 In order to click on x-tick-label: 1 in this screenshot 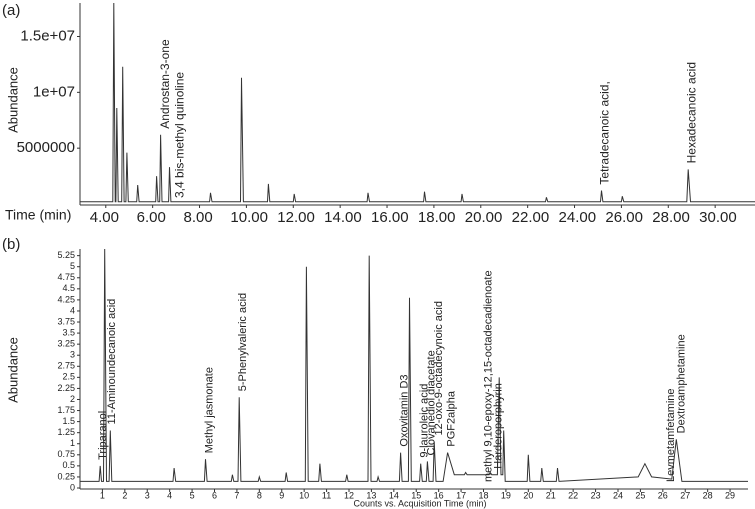, I will do `click(102, 495)`.